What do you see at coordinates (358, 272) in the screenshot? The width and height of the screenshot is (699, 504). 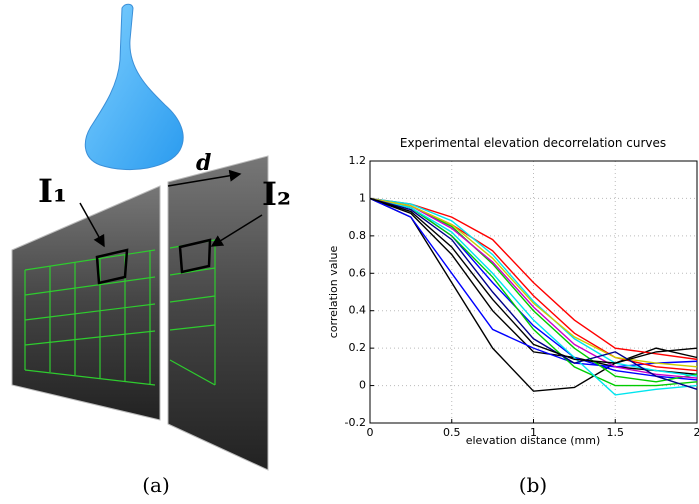 I see `y-tick-label: 0.6` at bounding box center [358, 272].